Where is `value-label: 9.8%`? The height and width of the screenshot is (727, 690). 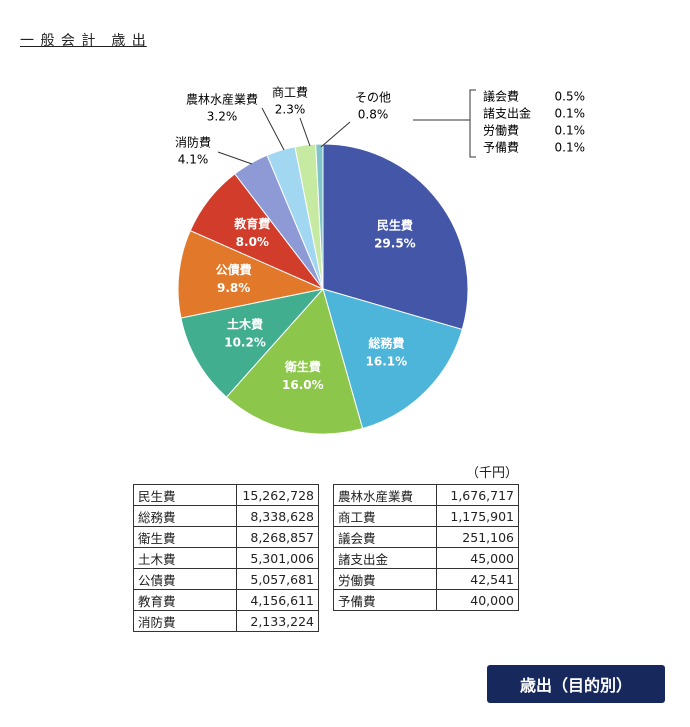
value-label: 9.8% is located at coordinates (233, 288).